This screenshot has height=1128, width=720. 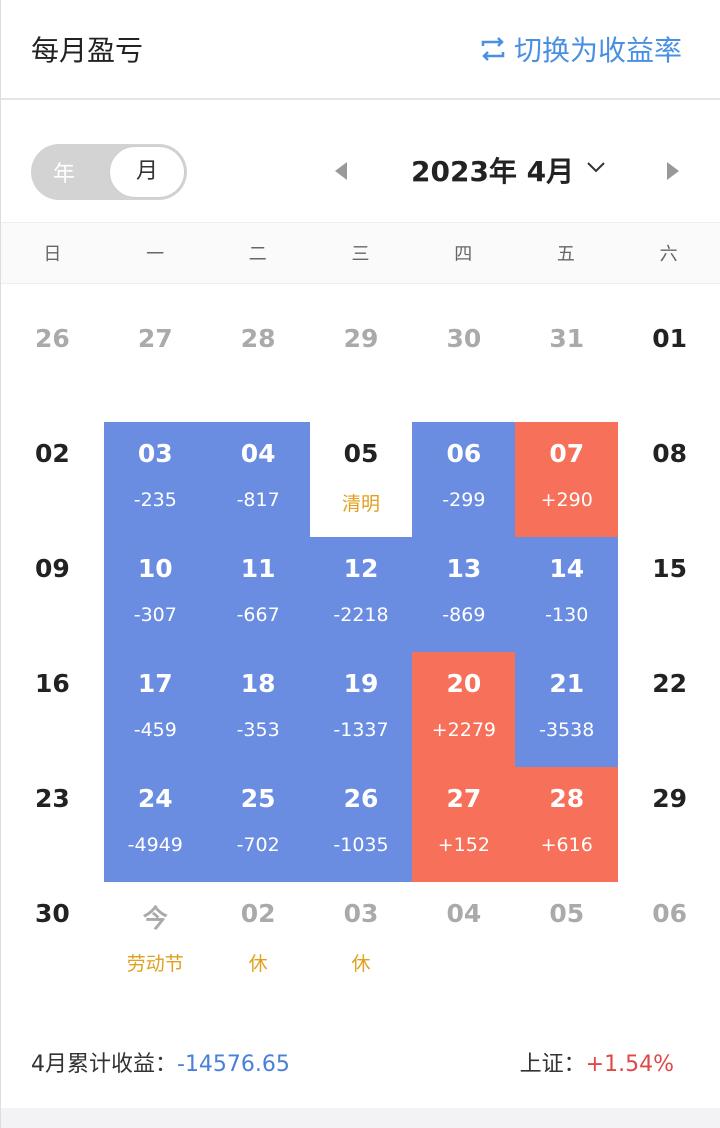 What do you see at coordinates (669, 709) in the screenshot?
I see `calendar-day: 22` at bounding box center [669, 709].